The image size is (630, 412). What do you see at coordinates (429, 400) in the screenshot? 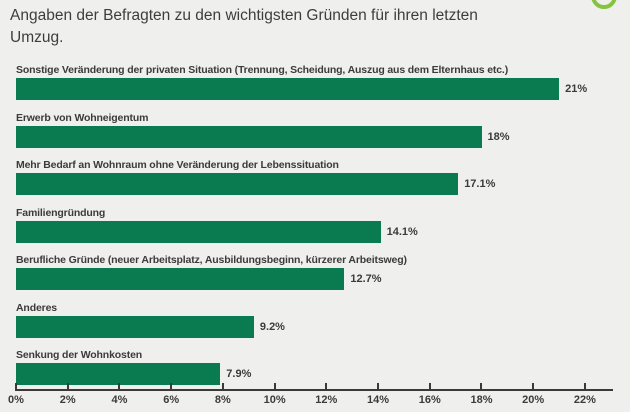
I see `x-axis-tick-label: 16%` at bounding box center [429, 400].